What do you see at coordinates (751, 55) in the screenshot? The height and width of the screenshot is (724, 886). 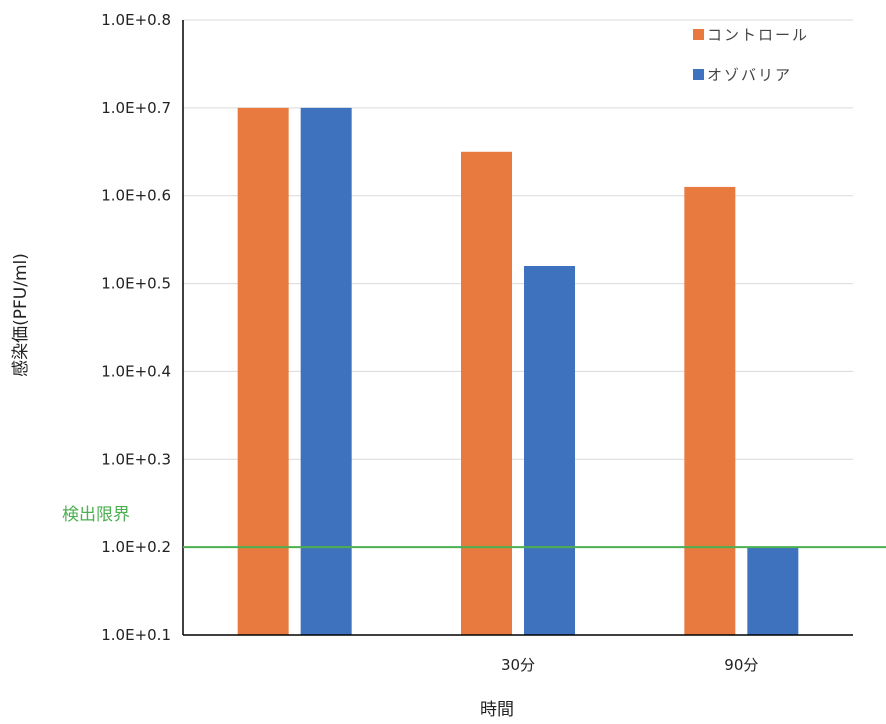 I see `legend: コントロール オゾバリア` at bounding box center [751, 55].